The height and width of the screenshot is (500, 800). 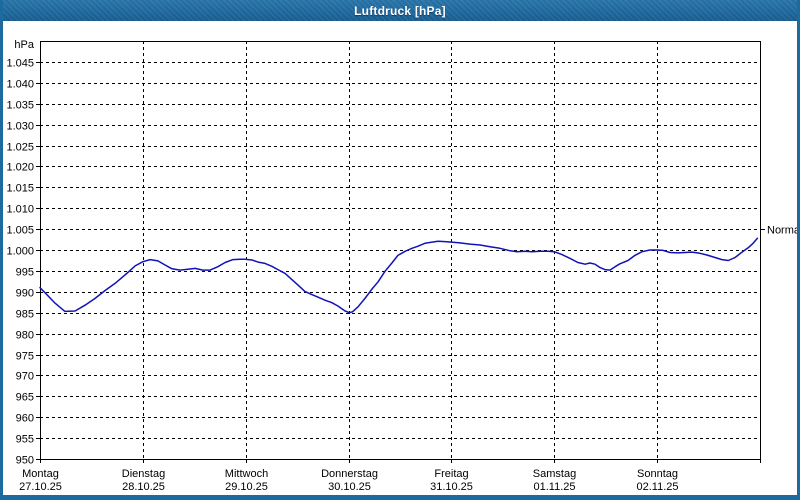 What do you see at coordinates (399, 275) in the screenshot?
I see `pressure-curve` at bounding box center [399, 275].